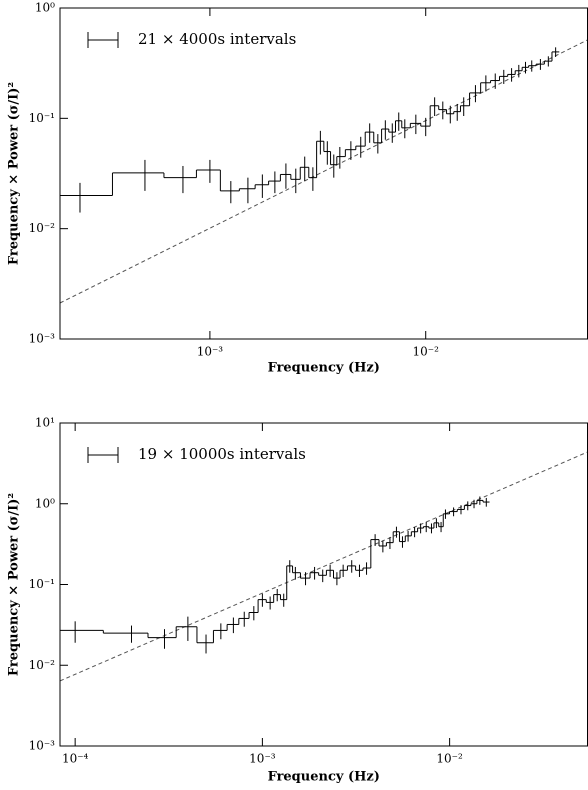  Describe the element at coordinates (222, 454) in the screenshot. I see `legend-label: 19 × 10000s intervals` at that location.